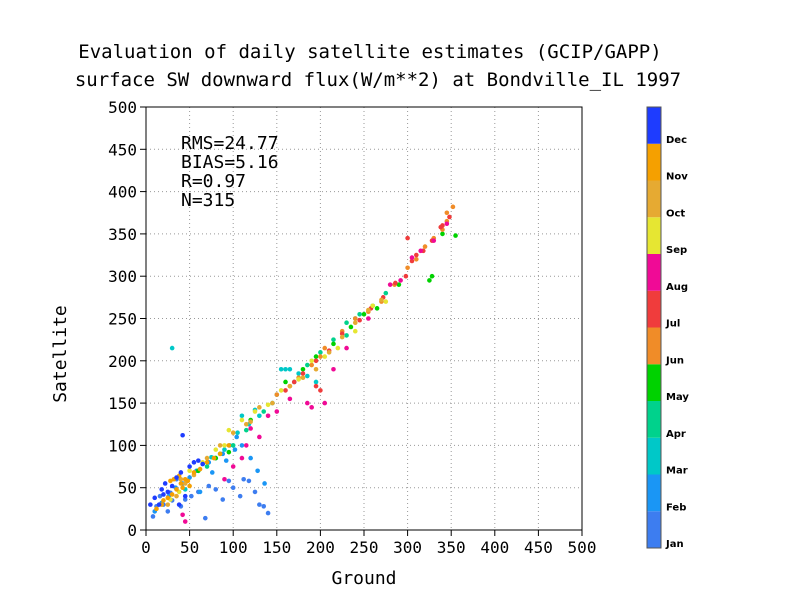 Image resolution: width=800 pixels, height=600 pixels. Describe the element at coordinates (60, 354) in the screenshot. I see `y-axis-title: Satellite` at that location.